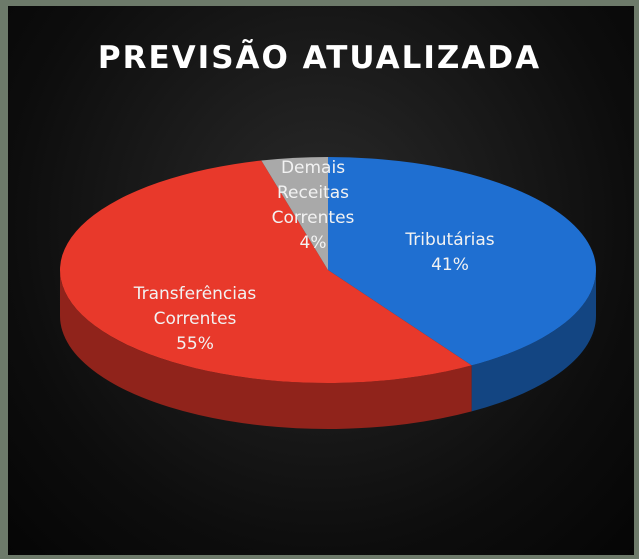 The height and width of the screenshot is (559, 639). I want to click on category-label: Transferências Correntes, so click(195, 306).